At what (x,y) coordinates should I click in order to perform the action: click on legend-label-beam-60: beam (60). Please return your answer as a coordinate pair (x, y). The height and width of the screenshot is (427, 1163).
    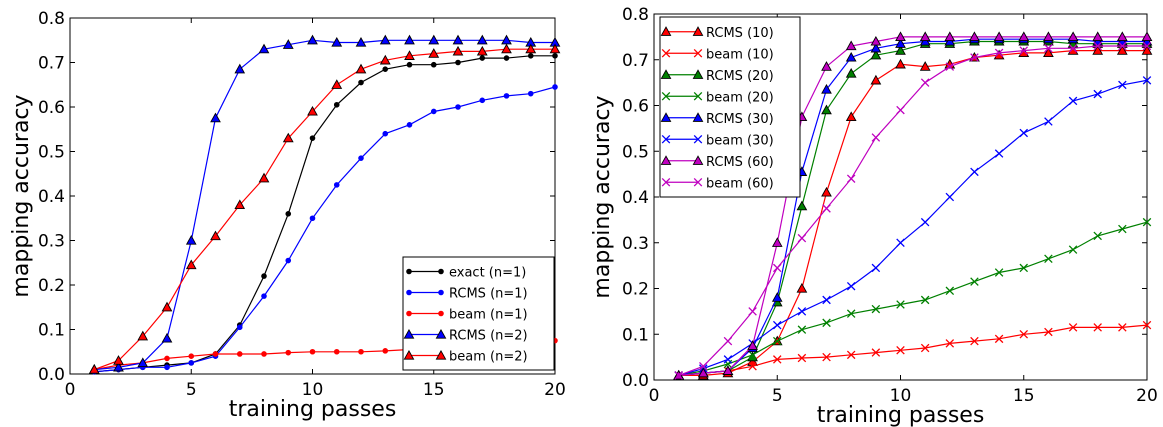
    Looking at the image, I should click on (740, 183).